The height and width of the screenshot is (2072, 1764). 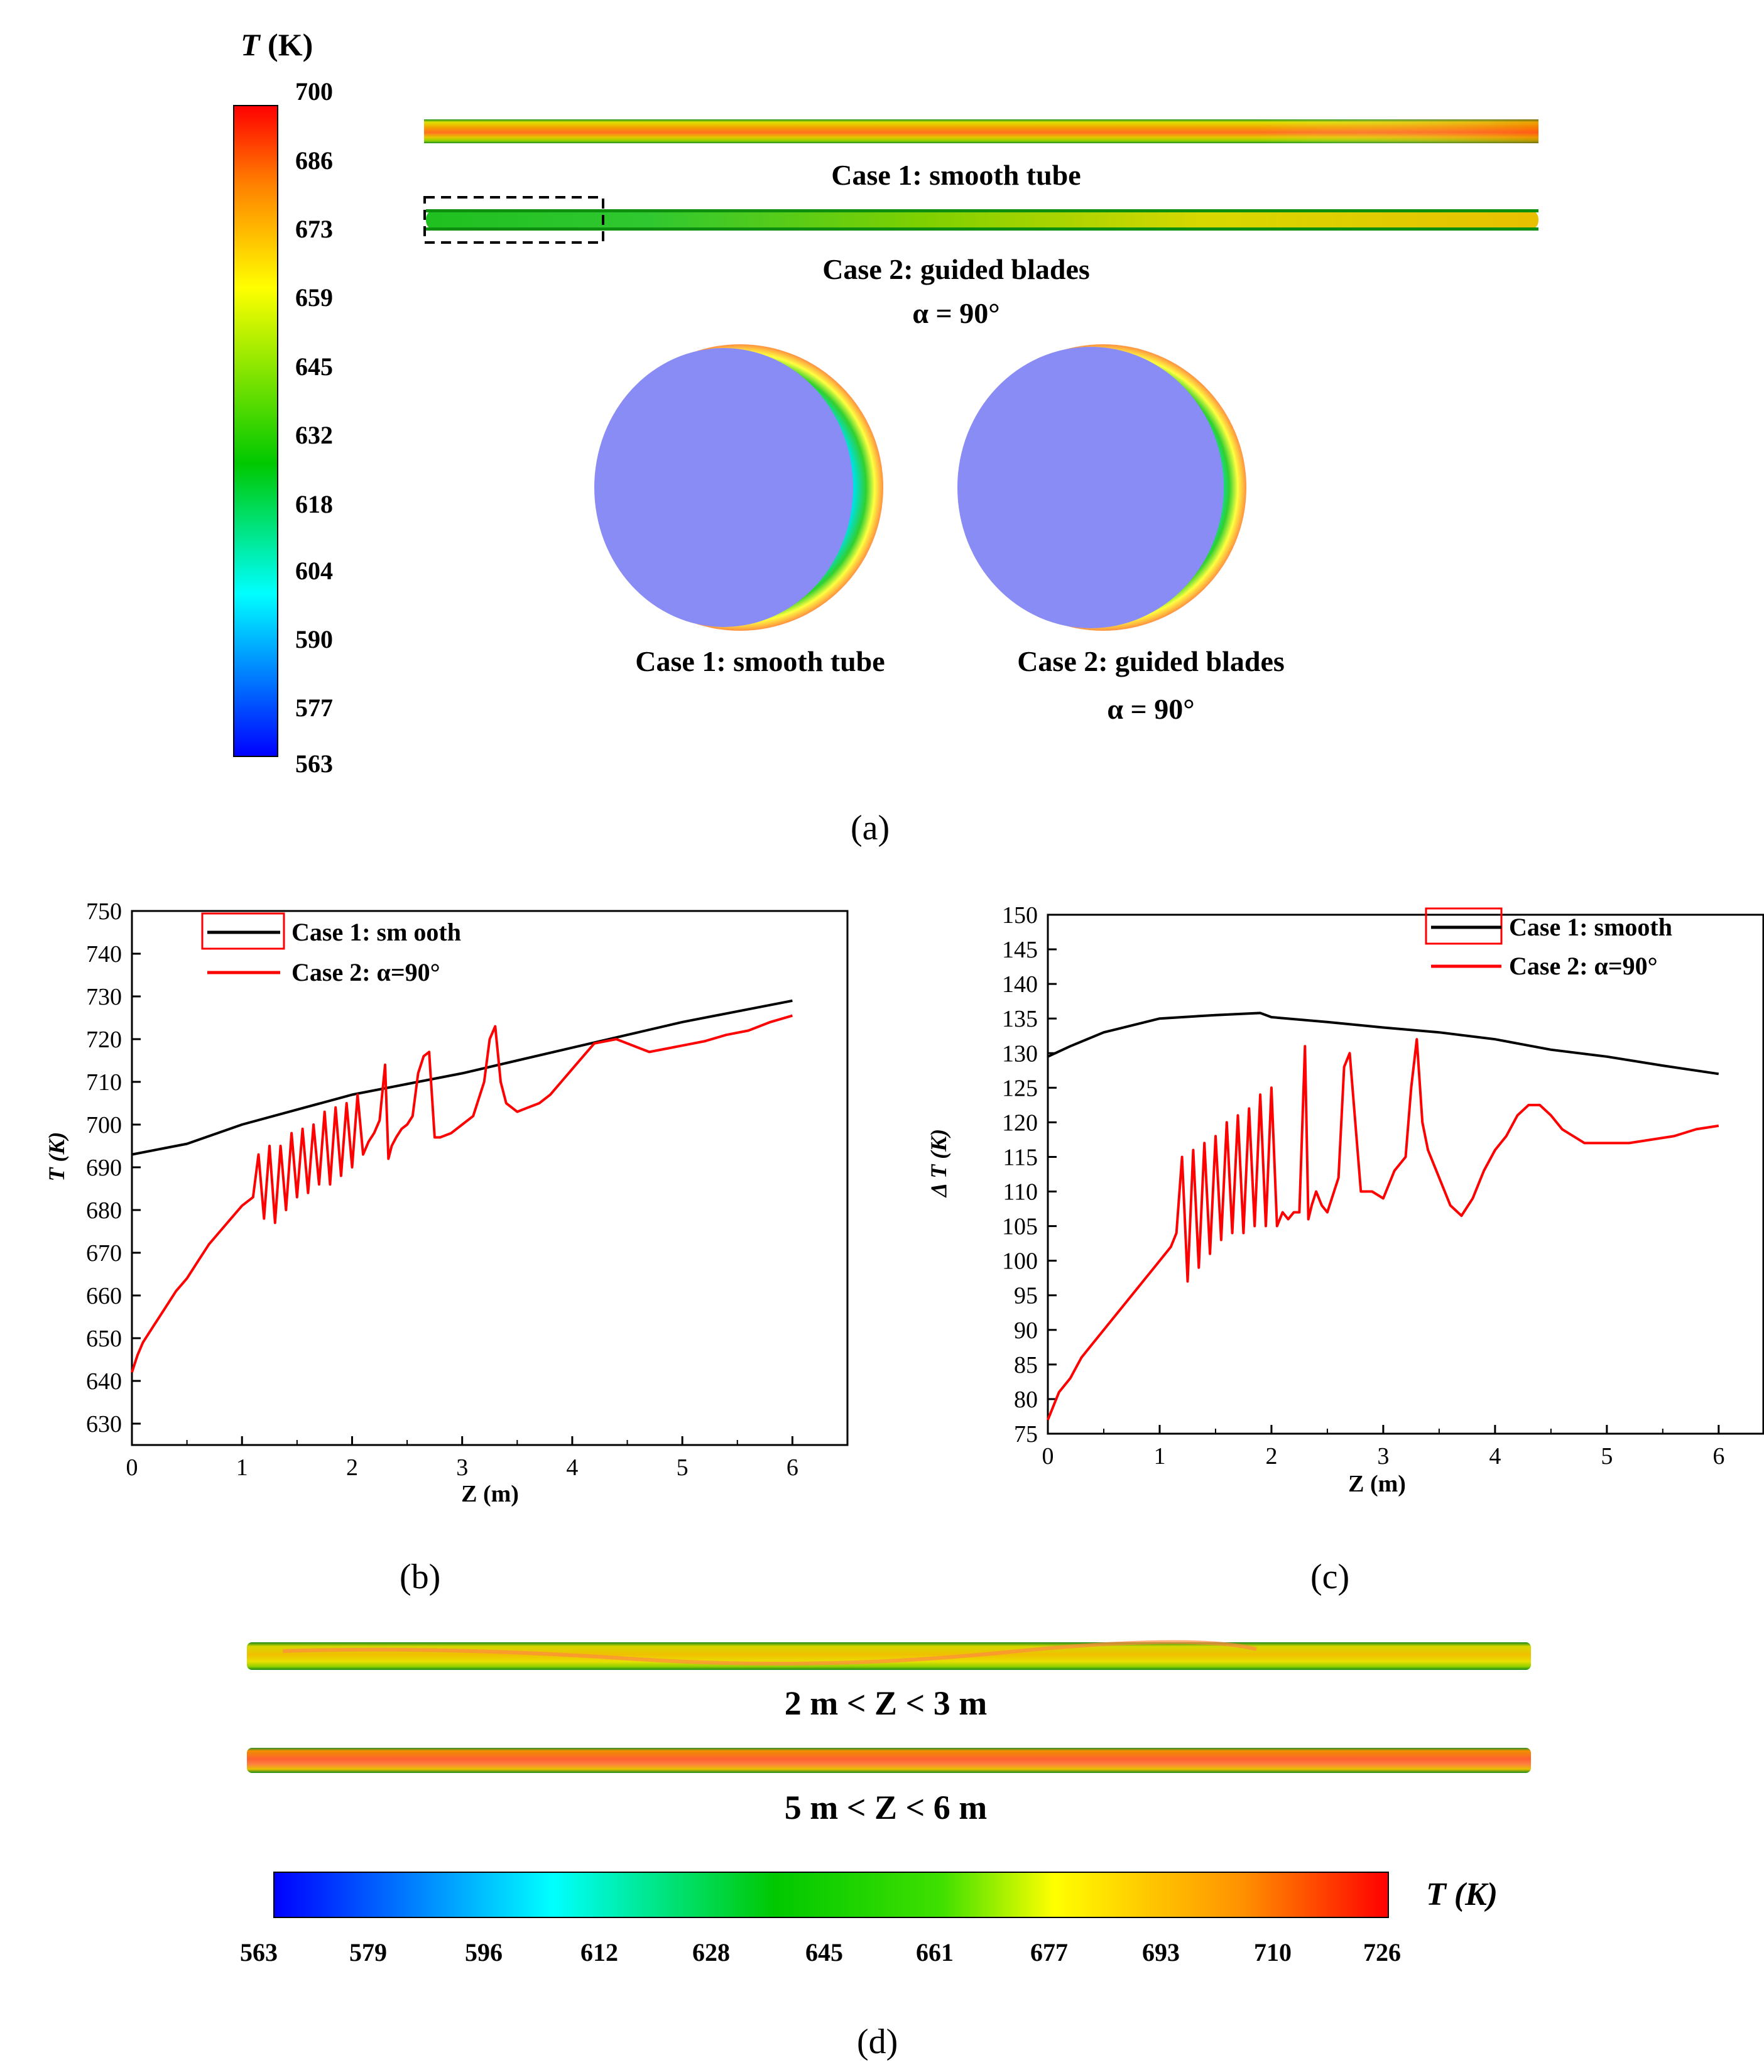 I want to click on y-tick-label: 740, so click(x=104, y=954).